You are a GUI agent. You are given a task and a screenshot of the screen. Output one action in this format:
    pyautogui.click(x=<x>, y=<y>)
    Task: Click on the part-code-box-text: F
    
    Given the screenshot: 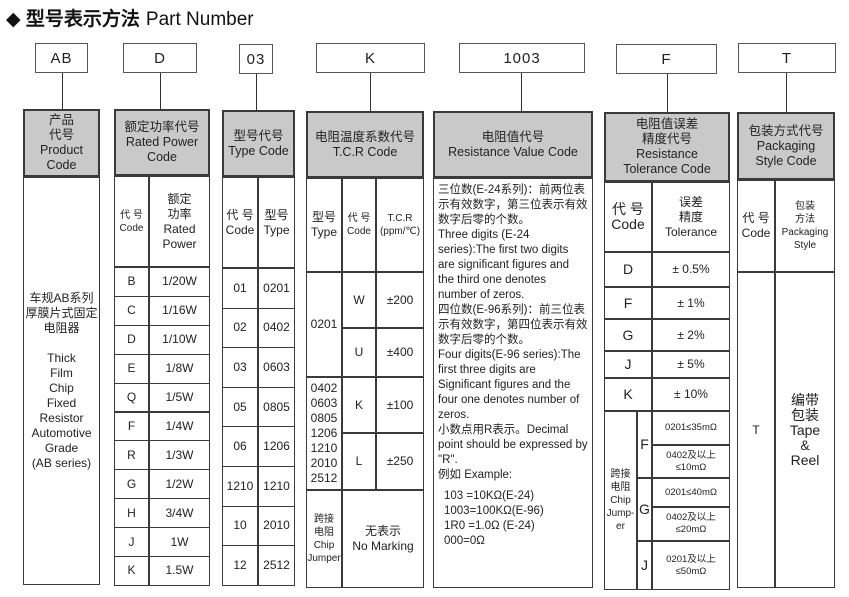 What is the action you would take?
    pyautogui.click(x=666, y=59)
    